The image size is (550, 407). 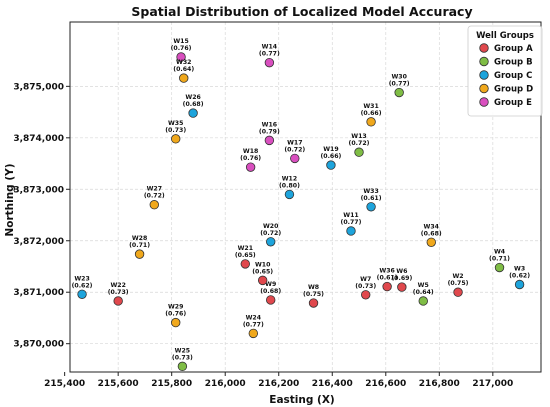 What do you see at coordinates (271, 242) in the screenshot?
I see `data-point-w20` at bounding box center [271, 242].